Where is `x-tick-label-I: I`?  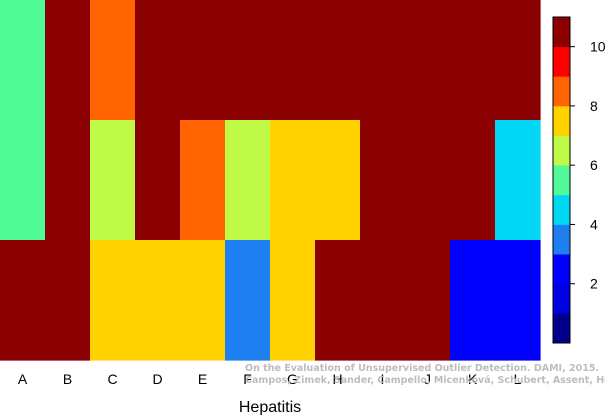
x-tick-label-I: I is located at coordinates (383, 379).